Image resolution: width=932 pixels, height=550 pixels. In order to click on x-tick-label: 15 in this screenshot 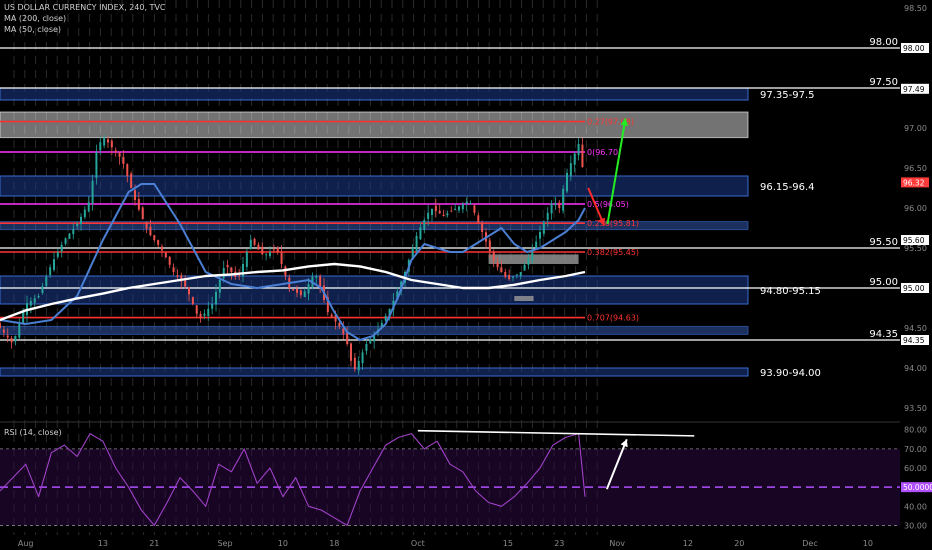, I will do `click(508, 543)`.